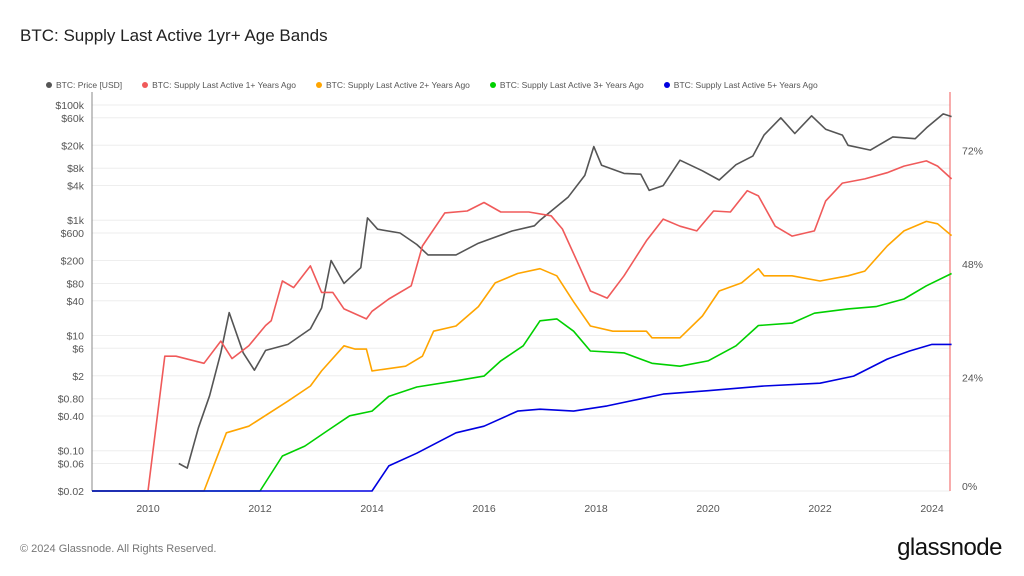 Image resolution: width=1024 pixels, height=576 pixels. I want to click on legend-label: BTC: Supply Last Active 5+ Years Ago, so click(745, 85).